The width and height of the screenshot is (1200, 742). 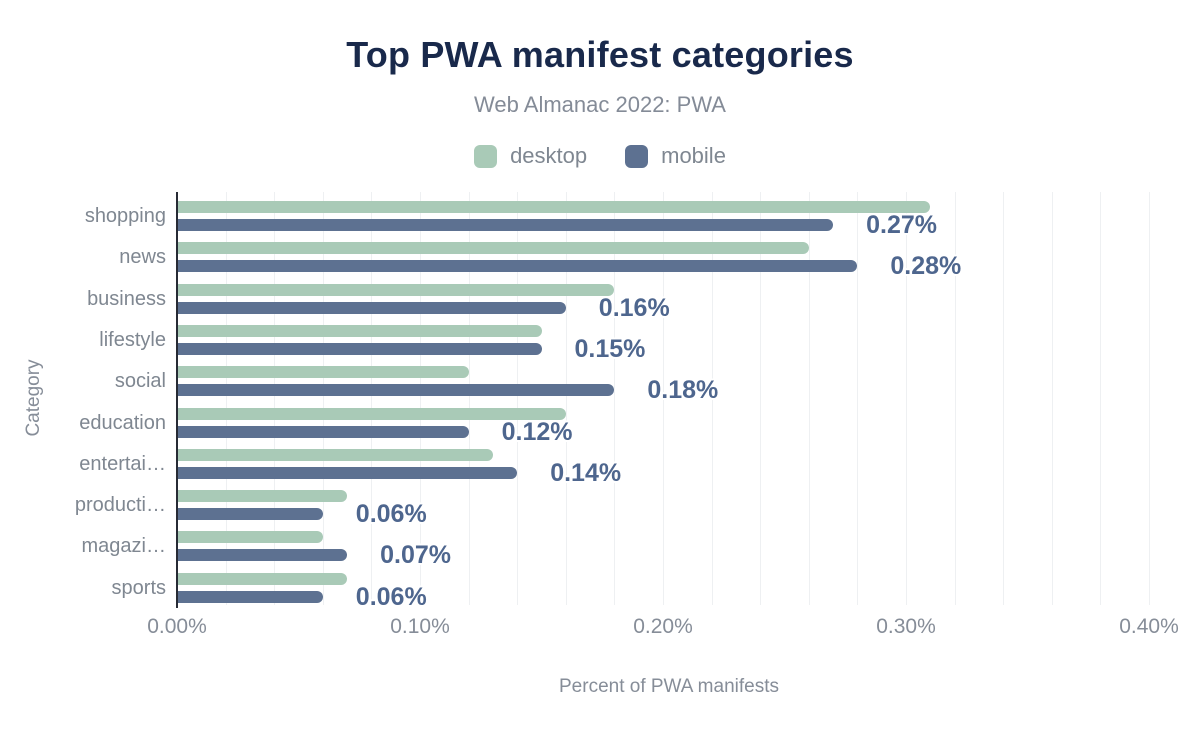 I want to click on bar-mobile-news, so click(x=517, y=266).